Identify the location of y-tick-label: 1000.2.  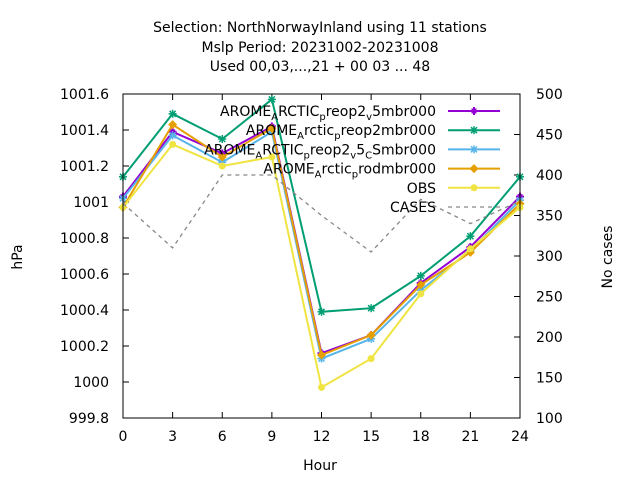
(84, 347).